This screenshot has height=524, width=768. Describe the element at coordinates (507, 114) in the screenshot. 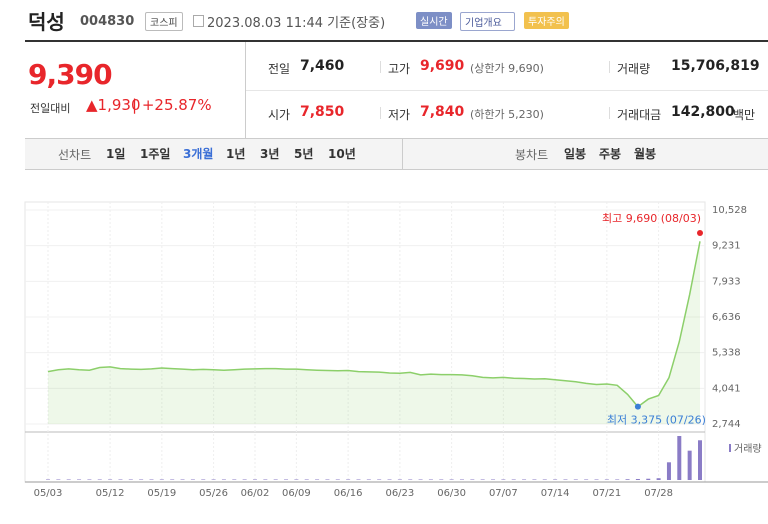

I see `stat-note: (하한가 5,230)` at that location.